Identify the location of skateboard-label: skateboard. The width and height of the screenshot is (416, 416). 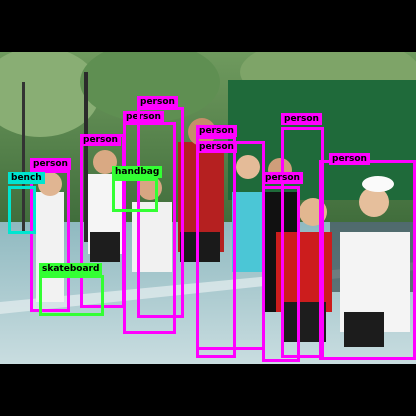
(71, 269).